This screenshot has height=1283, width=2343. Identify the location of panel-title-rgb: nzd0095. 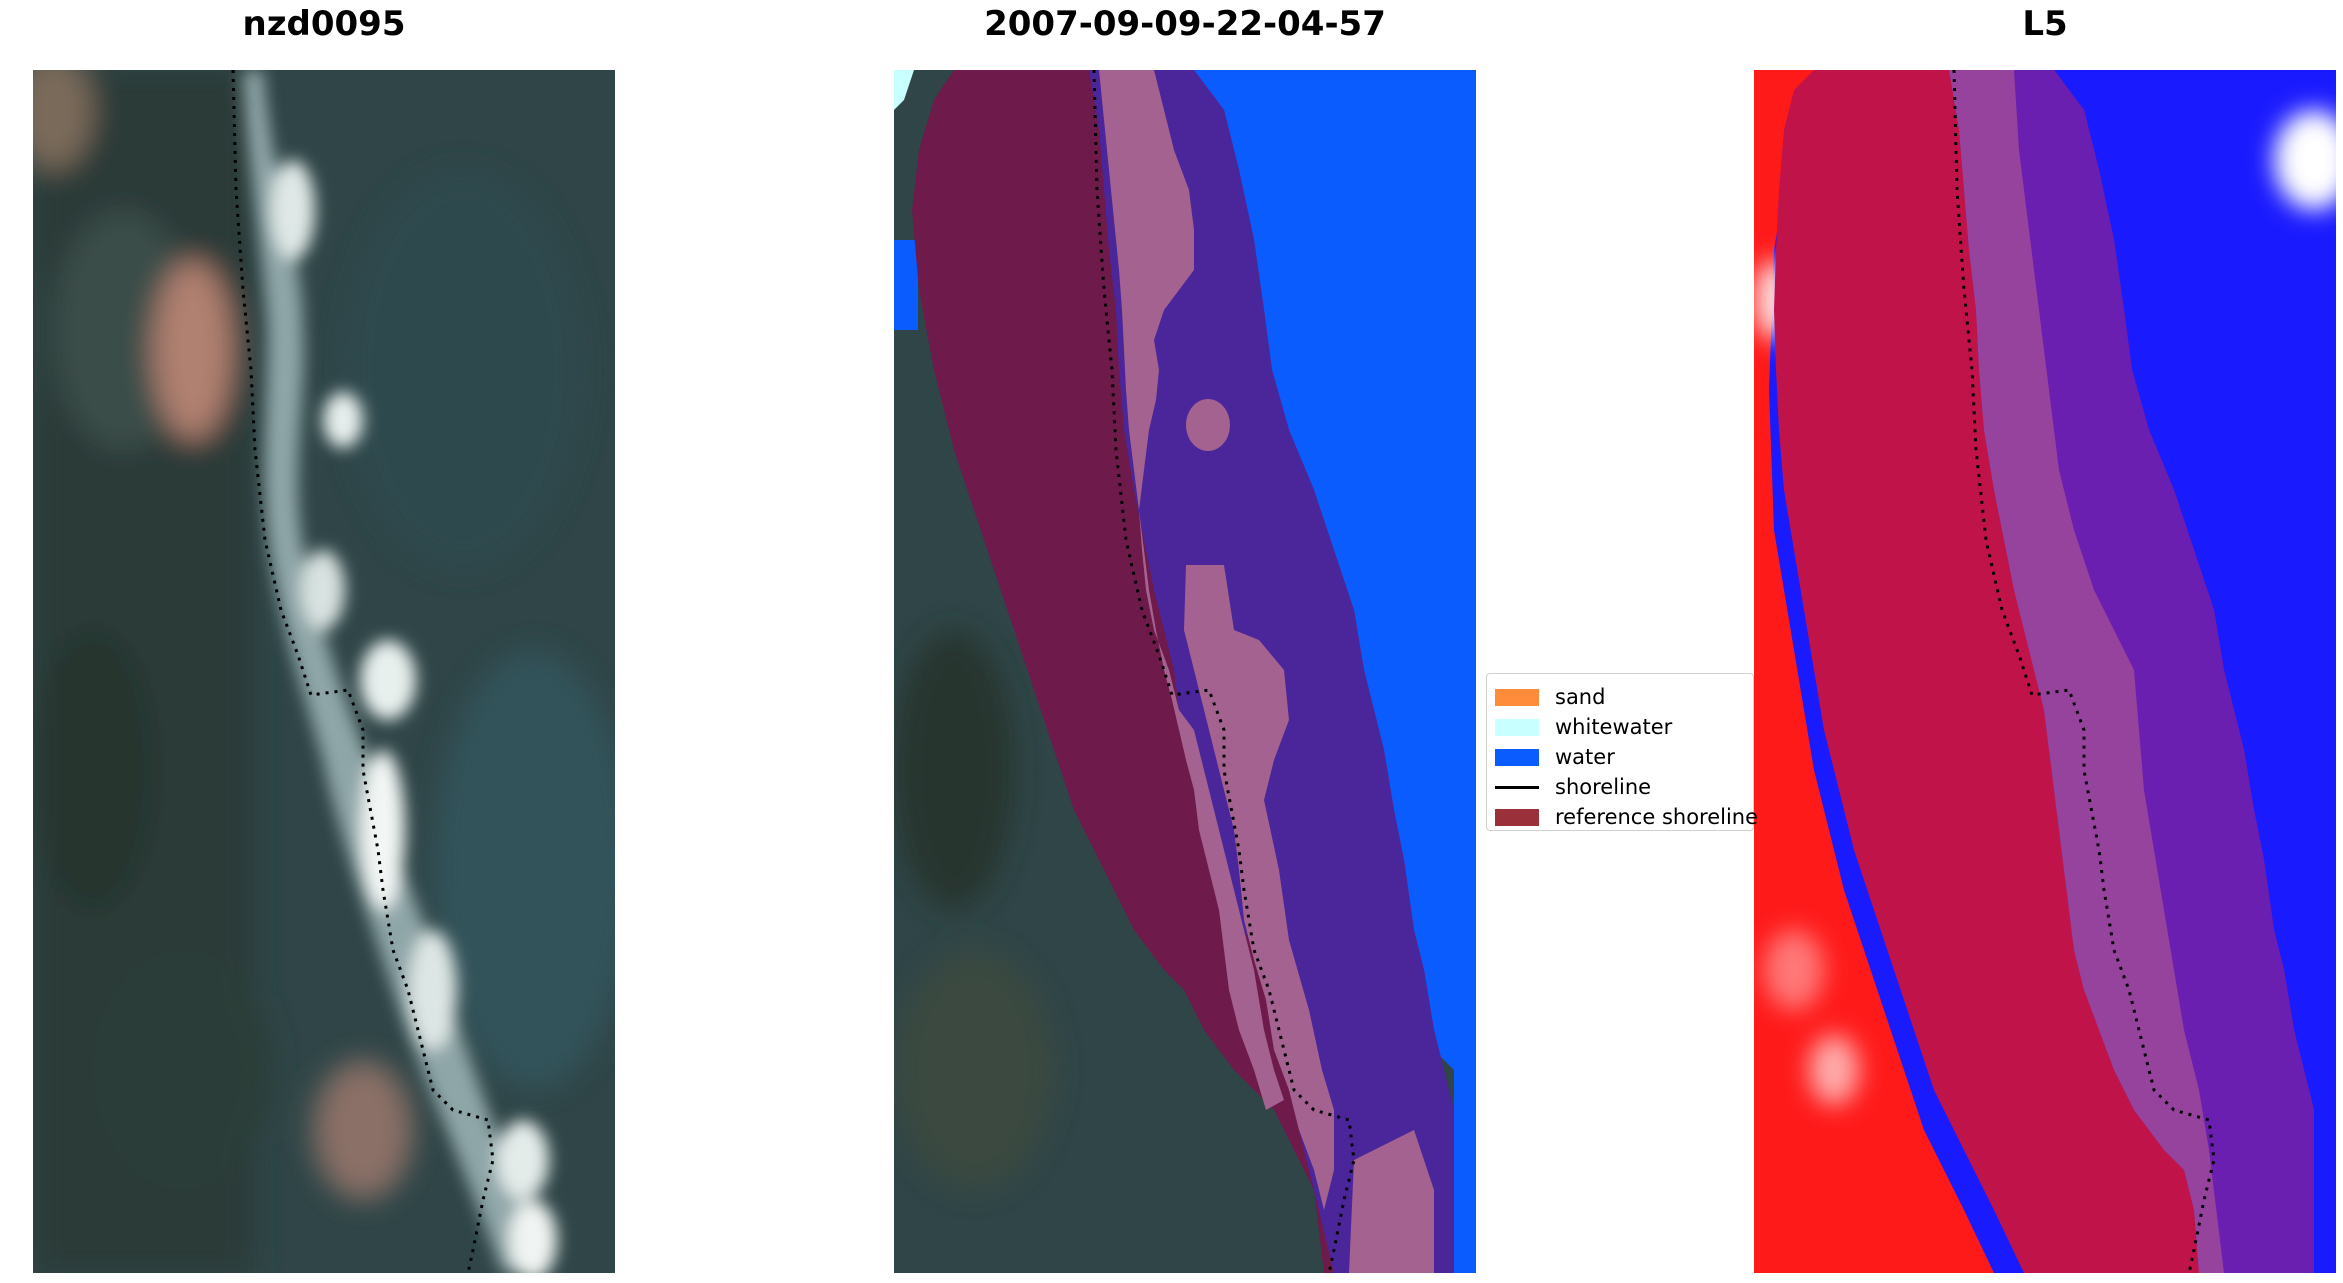
(324, 24).